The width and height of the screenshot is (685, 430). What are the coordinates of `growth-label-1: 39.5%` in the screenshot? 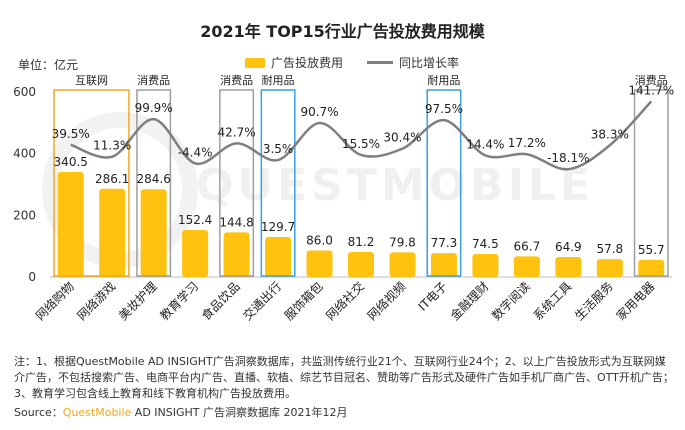 It's located at (71, 134).